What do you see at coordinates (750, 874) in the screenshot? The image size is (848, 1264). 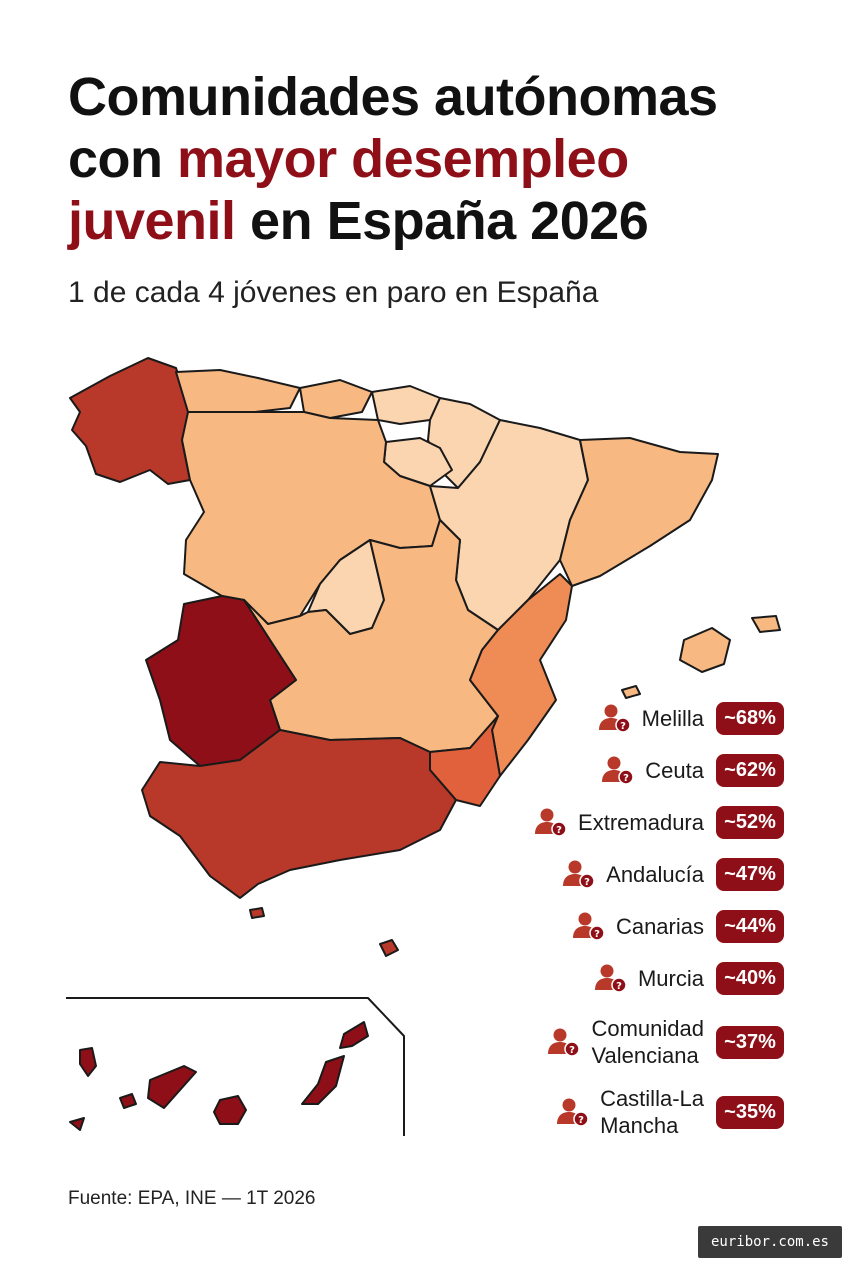 I see `legend-value-badge: ~47%` at bounding box center [750, 874].